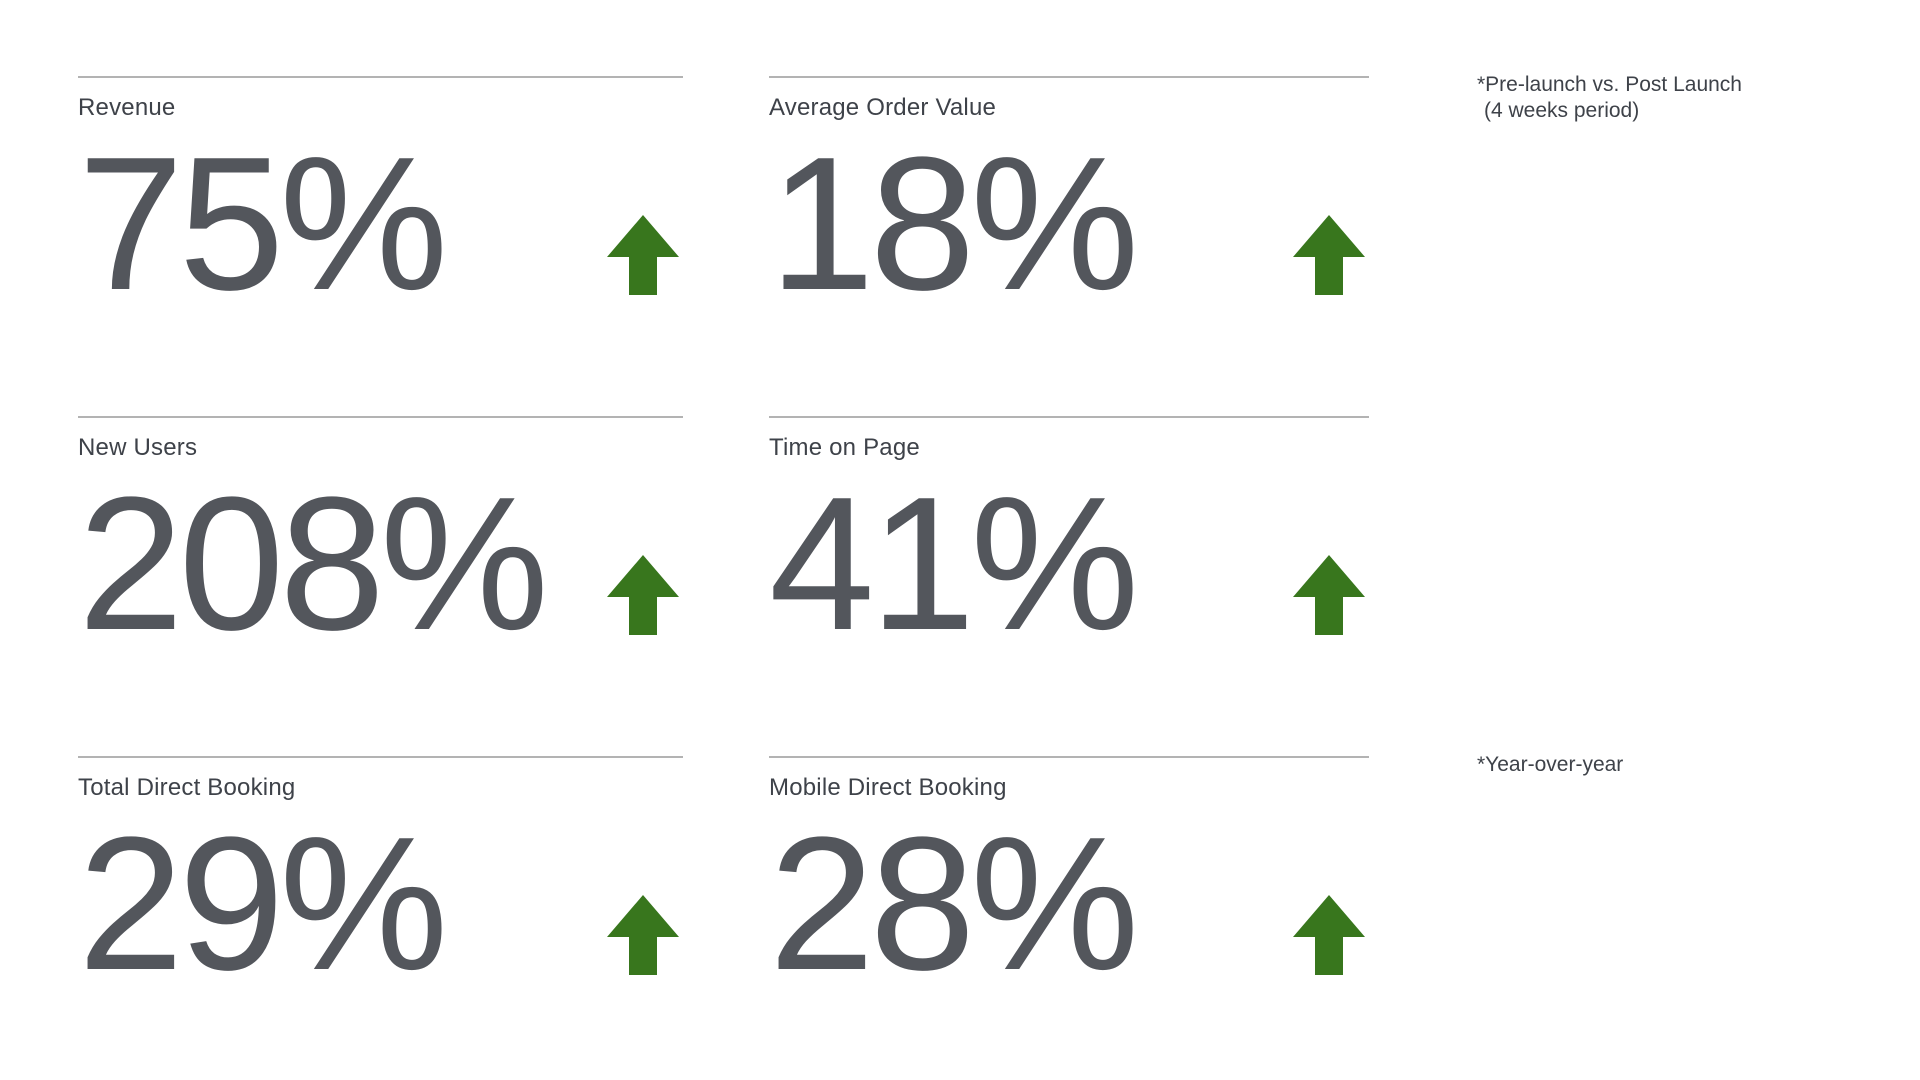 The image size is (1920, 1080). Describe the element at coordinates (313, 563) in the screenshot. I see `metric-value: 208%` at that location.